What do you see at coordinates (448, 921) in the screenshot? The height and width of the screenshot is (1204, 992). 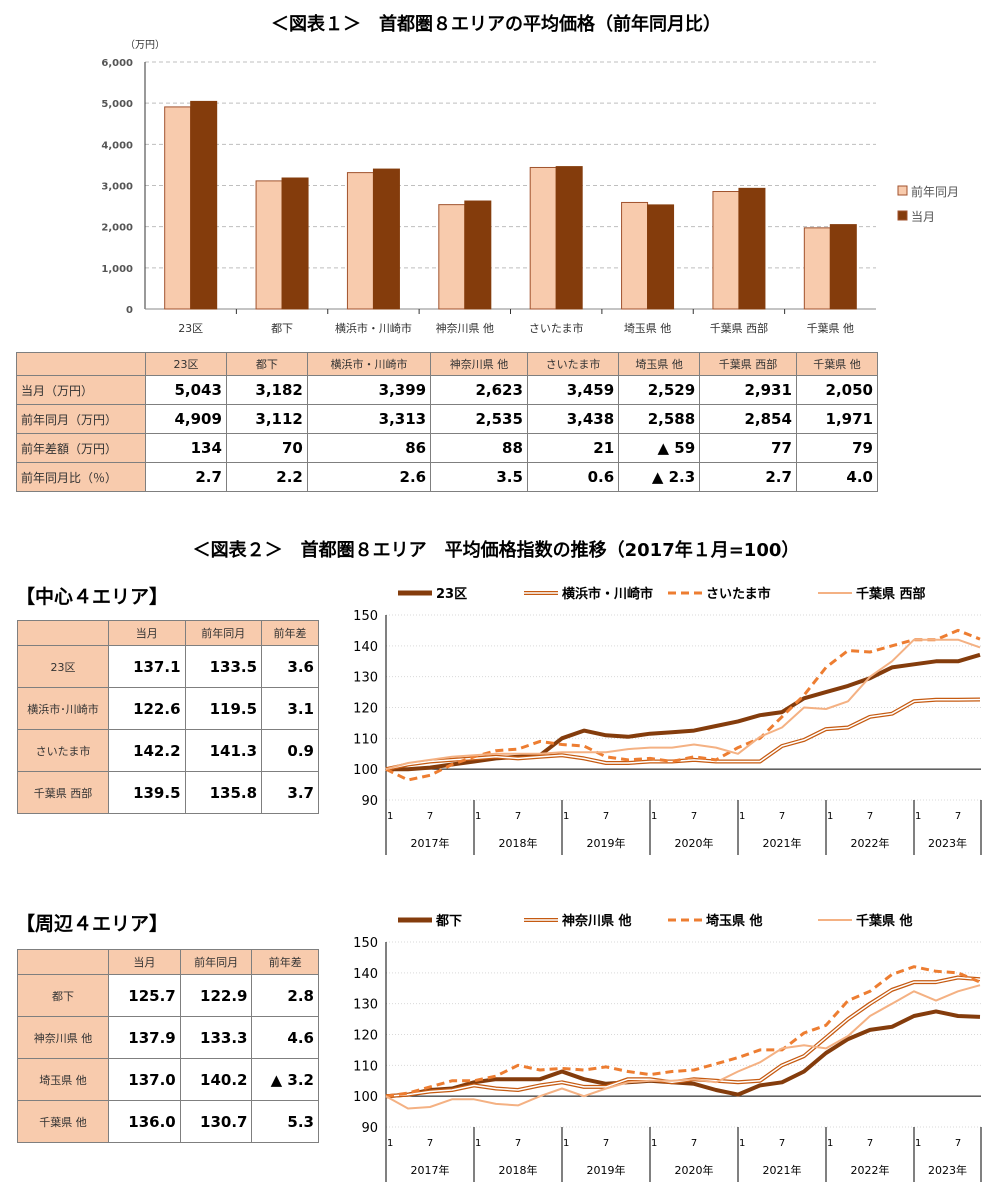 I see `legend-label: 都下` at bounding box center [448, 921].